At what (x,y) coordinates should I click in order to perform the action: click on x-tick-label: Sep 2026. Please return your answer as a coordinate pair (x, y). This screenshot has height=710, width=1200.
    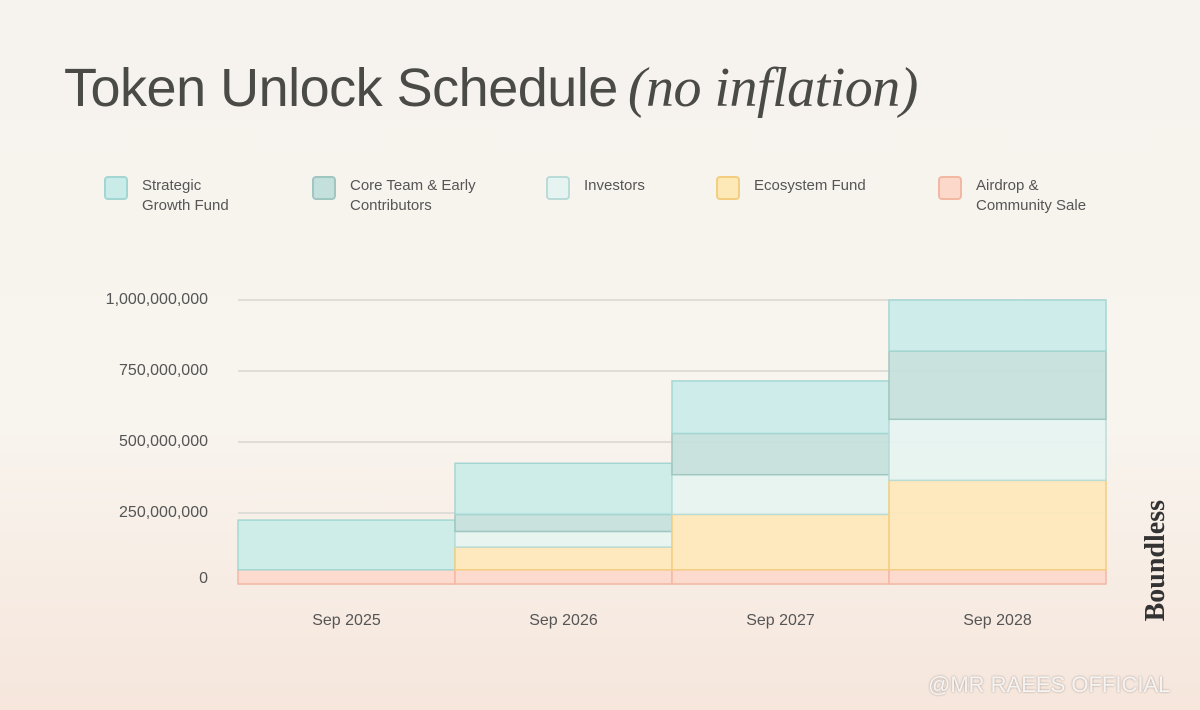
    Looking at the image, I should click on (563, 620).